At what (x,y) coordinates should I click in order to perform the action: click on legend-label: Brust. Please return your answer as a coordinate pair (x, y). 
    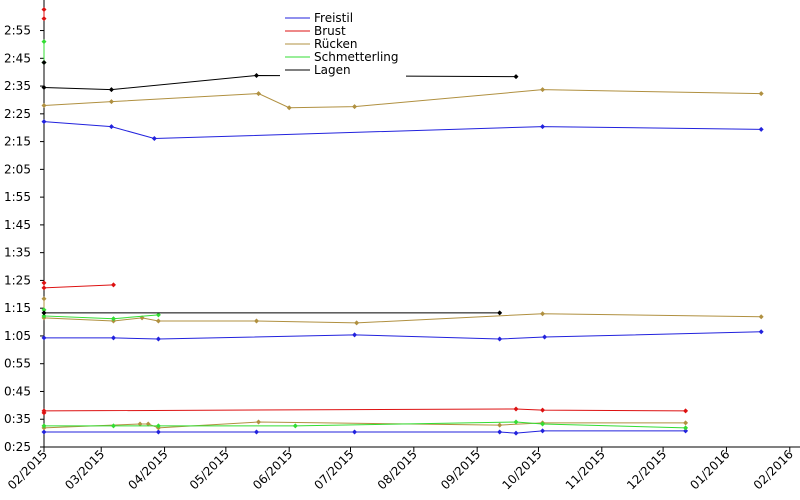
    Looking at the image, I should click on (330, 31).